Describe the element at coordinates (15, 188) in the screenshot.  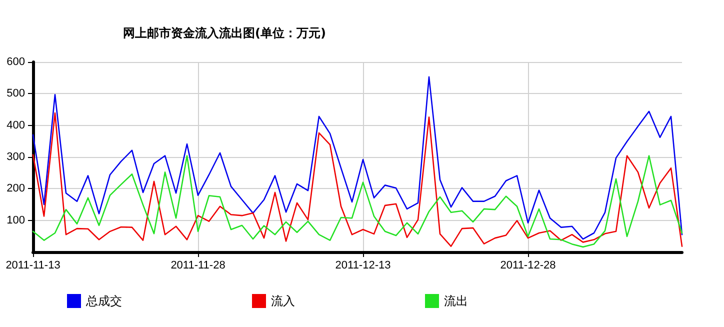
I see `y-tick-label: 200` at that location.